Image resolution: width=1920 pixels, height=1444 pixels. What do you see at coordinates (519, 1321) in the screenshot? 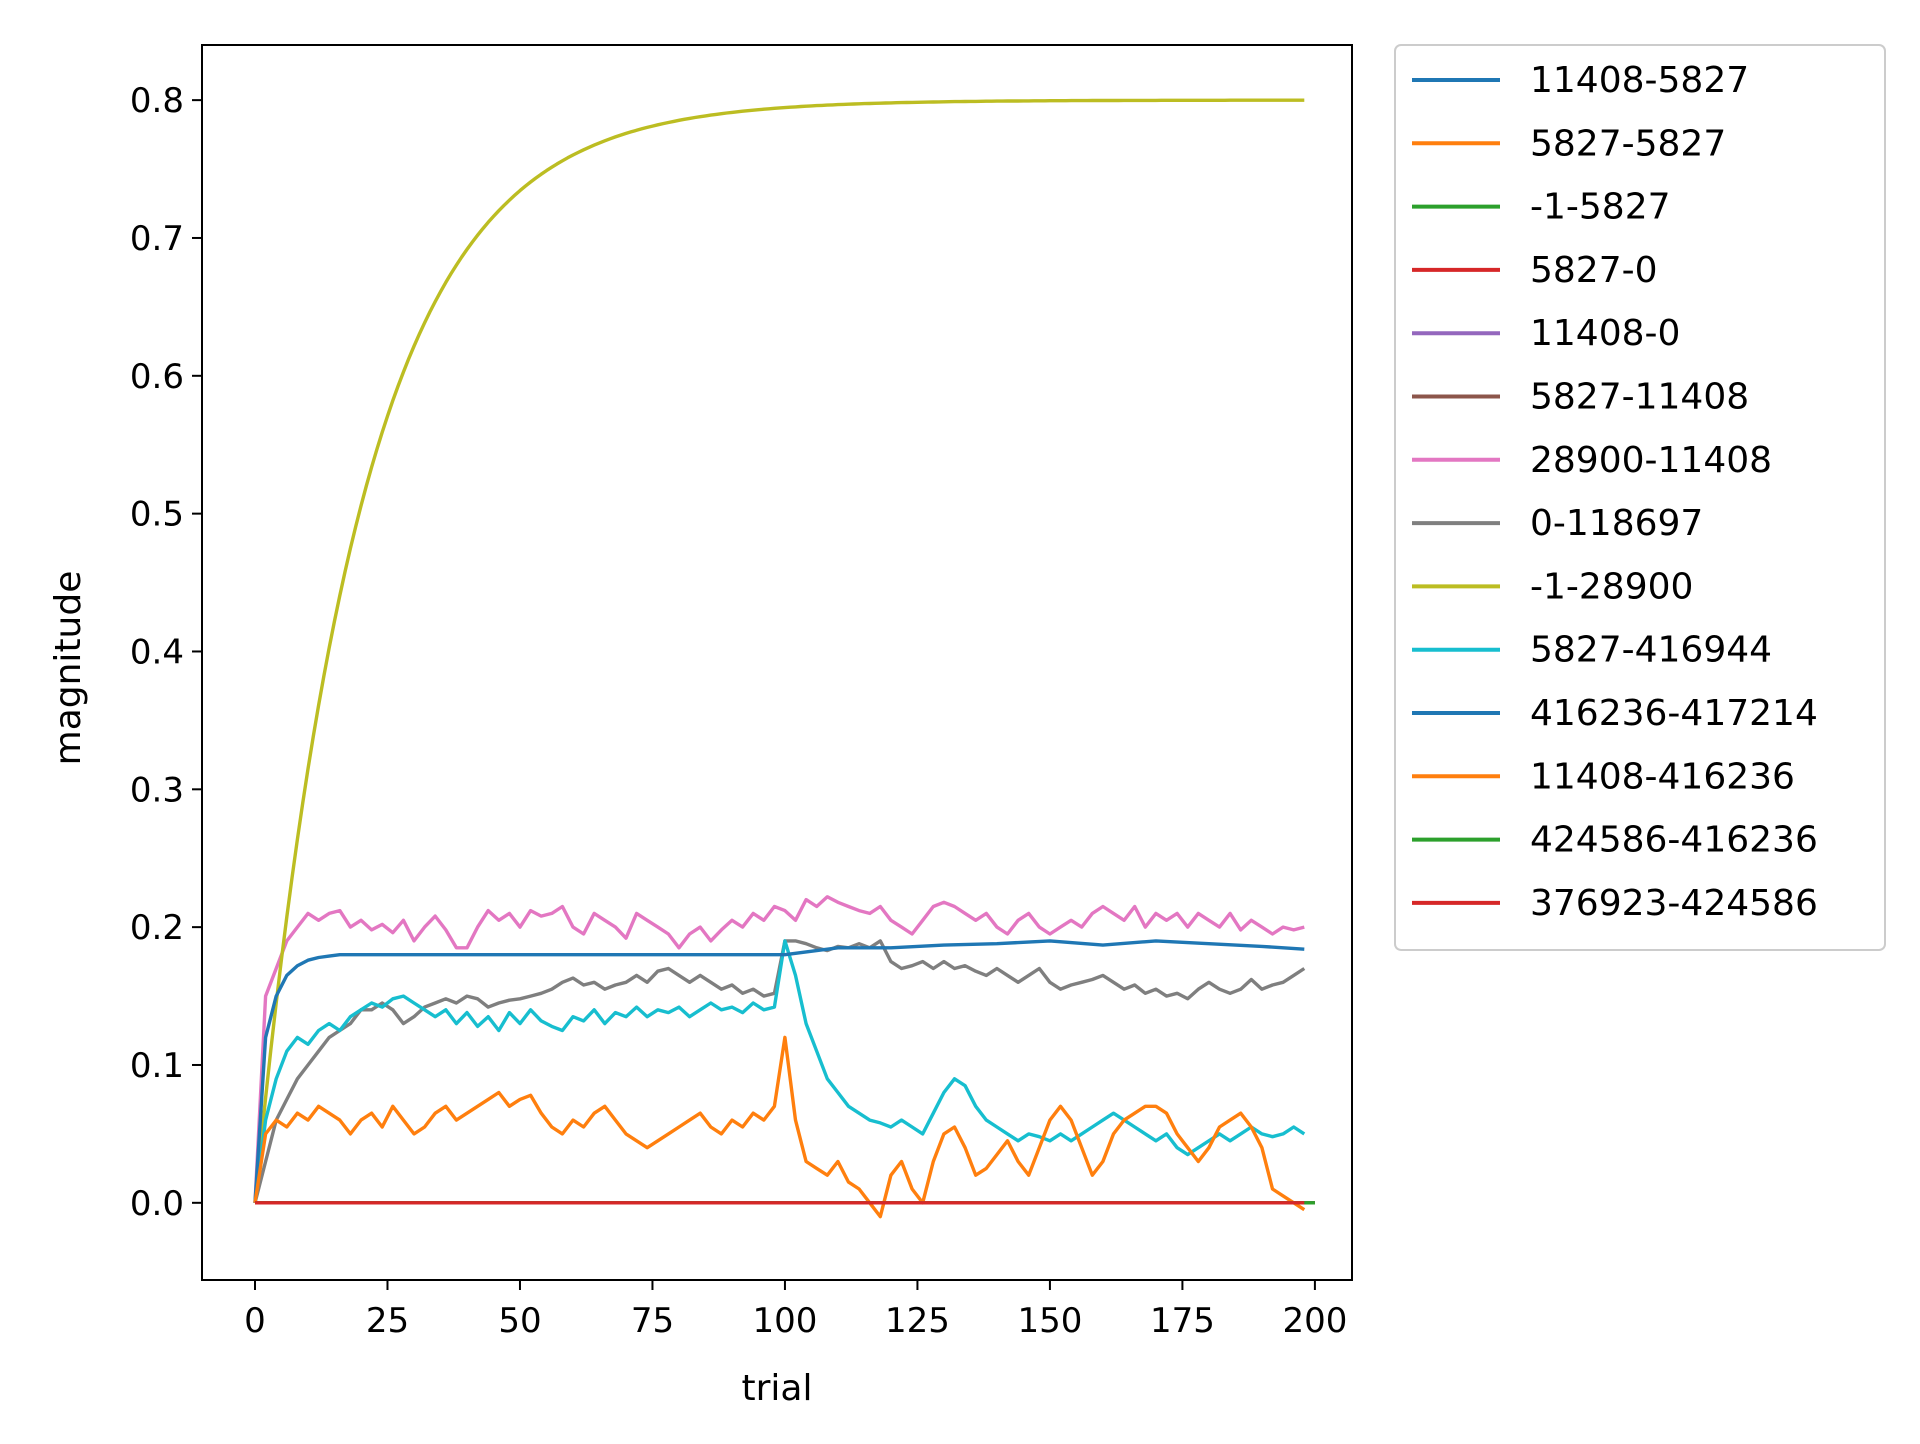
I see `x-tick-label: 50` at bounding box center [519, 1321].